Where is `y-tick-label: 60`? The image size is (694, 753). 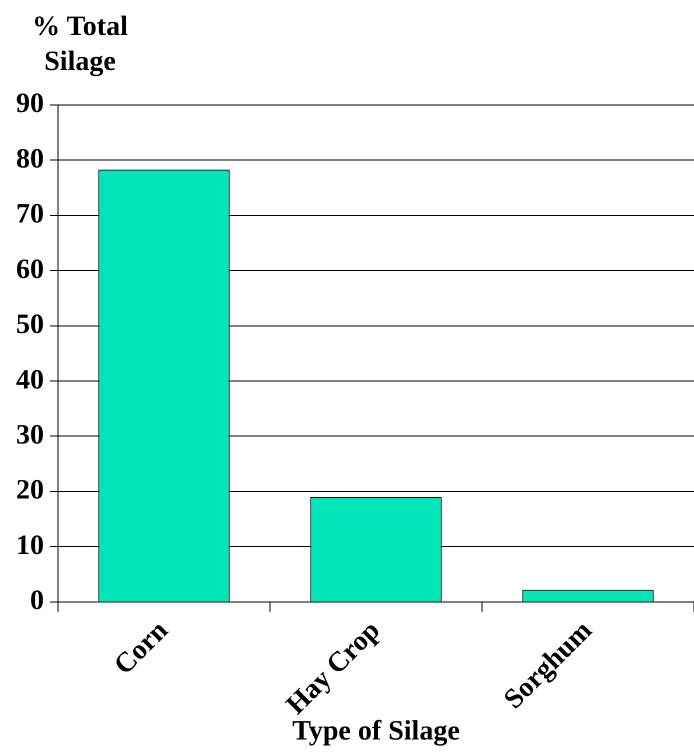
y-tick-label: 60 is located at coordinates (30, 269).